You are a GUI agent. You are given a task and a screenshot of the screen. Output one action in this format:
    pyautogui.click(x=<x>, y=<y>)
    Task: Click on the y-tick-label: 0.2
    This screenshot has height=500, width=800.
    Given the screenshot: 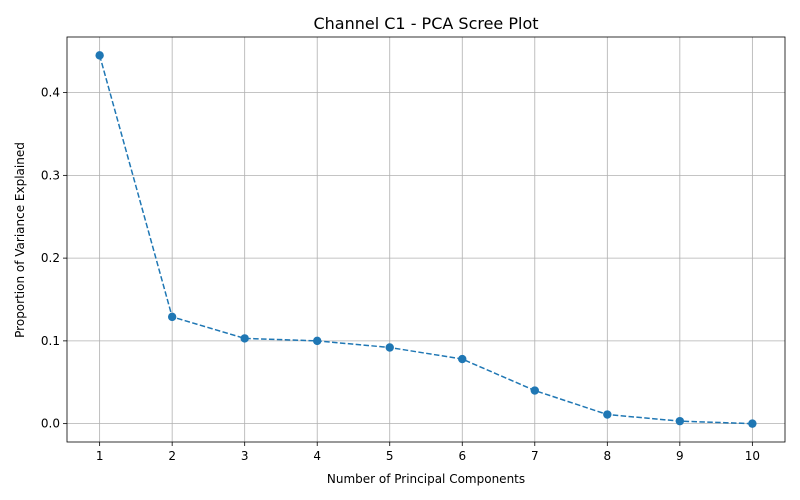 What is the action you would take?
    pyautogui.click(x=50, y=258)
    